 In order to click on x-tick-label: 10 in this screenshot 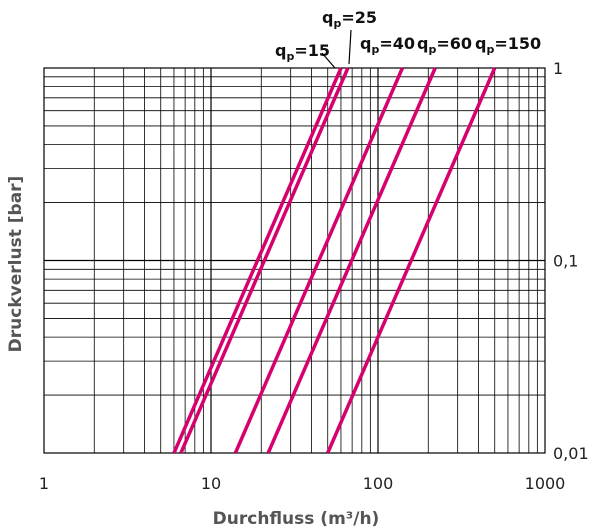, I will do `click(211, 483)`.